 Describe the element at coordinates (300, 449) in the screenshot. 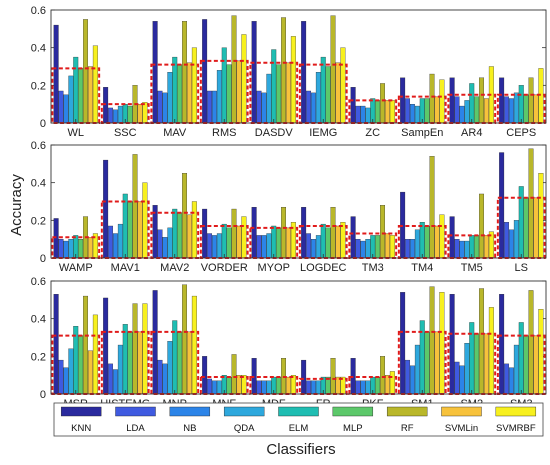

I see `x-axis-label: Classifiers` at that location.